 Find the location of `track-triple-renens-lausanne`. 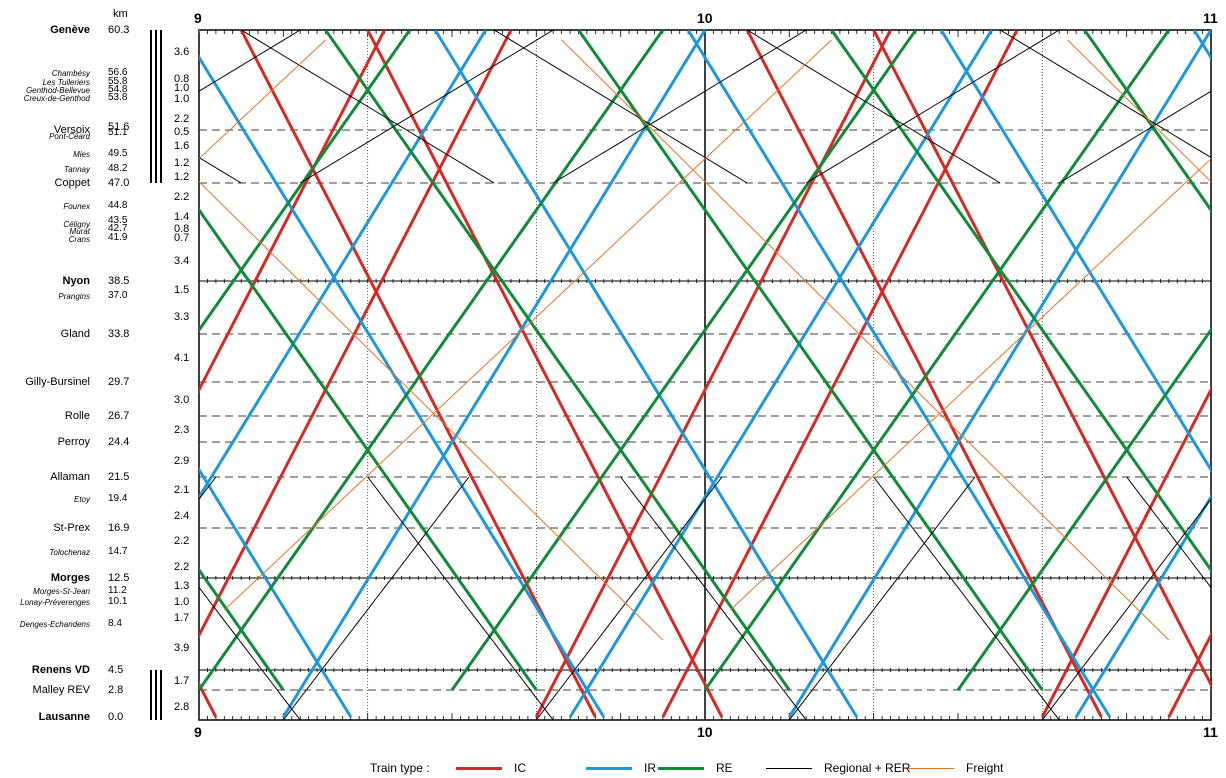

track-triple-renens-lausanne is located at coordinates (156, 695).